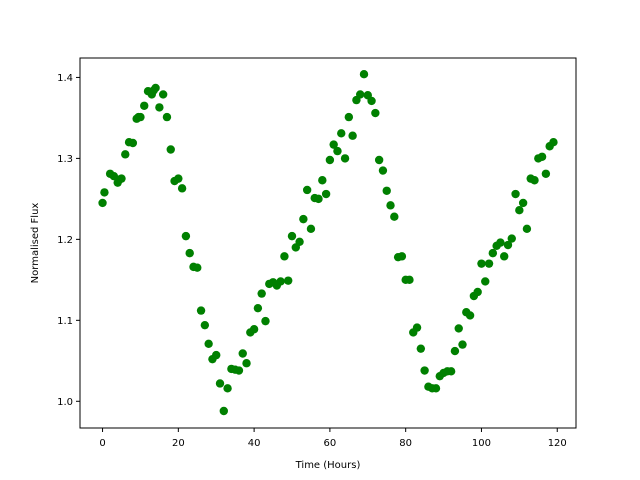 The width and height of the screenshot is (640, 480). Describe the element at coordinates (65, 78) in the screenshot. I see `y-tick-label: 1.4` at that location.